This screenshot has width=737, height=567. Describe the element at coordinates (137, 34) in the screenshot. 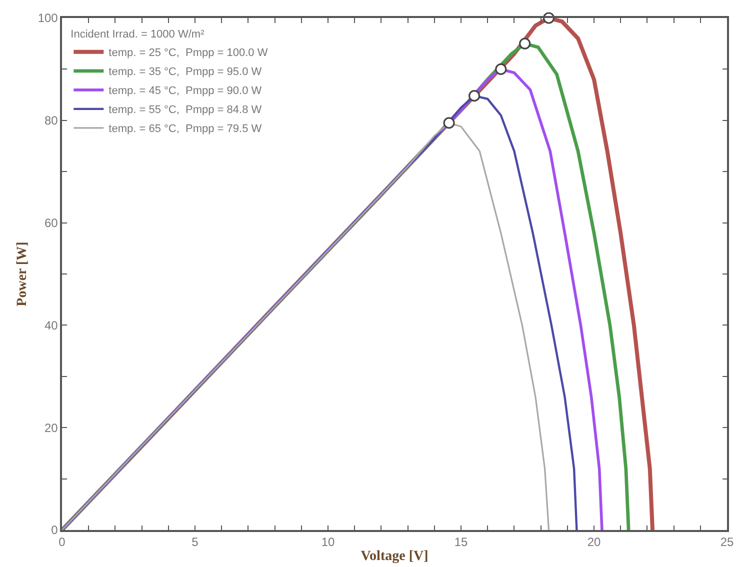

I see `legend-title: Incident Irrad. = 1000 W/m²` at that location.